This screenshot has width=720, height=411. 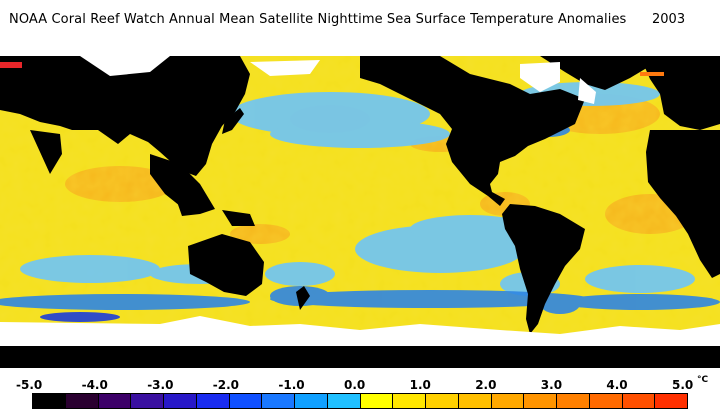 What do you see at coordinates (683, 204) in the screenshot?
I see `africa` at bounding box center [683, 204].